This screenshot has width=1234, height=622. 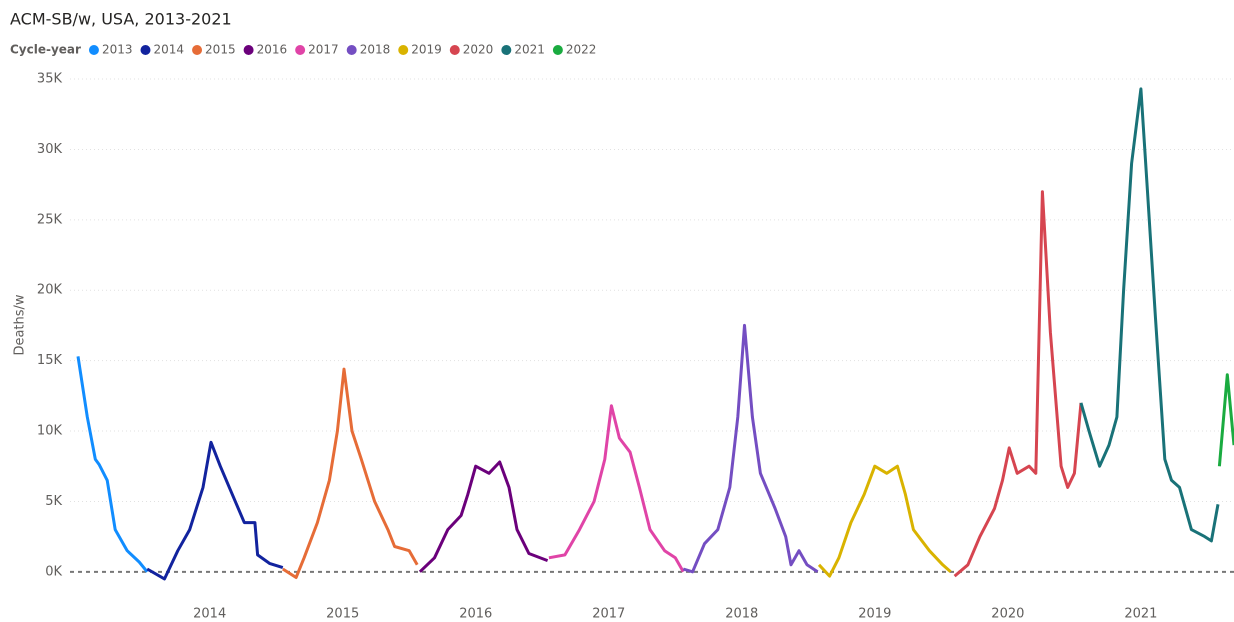 What do you see at coordinates (478, 50) in the screenshot?
I see `legend-label: 2020` at bounding box center [478, 50].